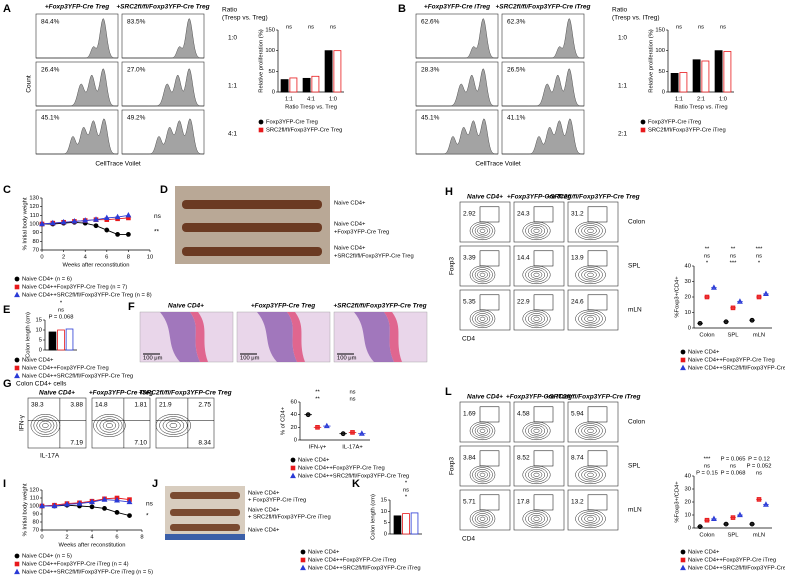 The height and width of the screenshot is (582, 785). What do you see at coordinates (36, 515) in the screenshot?
I see `y-tick-label: 90` at bounding box center [36, 515].